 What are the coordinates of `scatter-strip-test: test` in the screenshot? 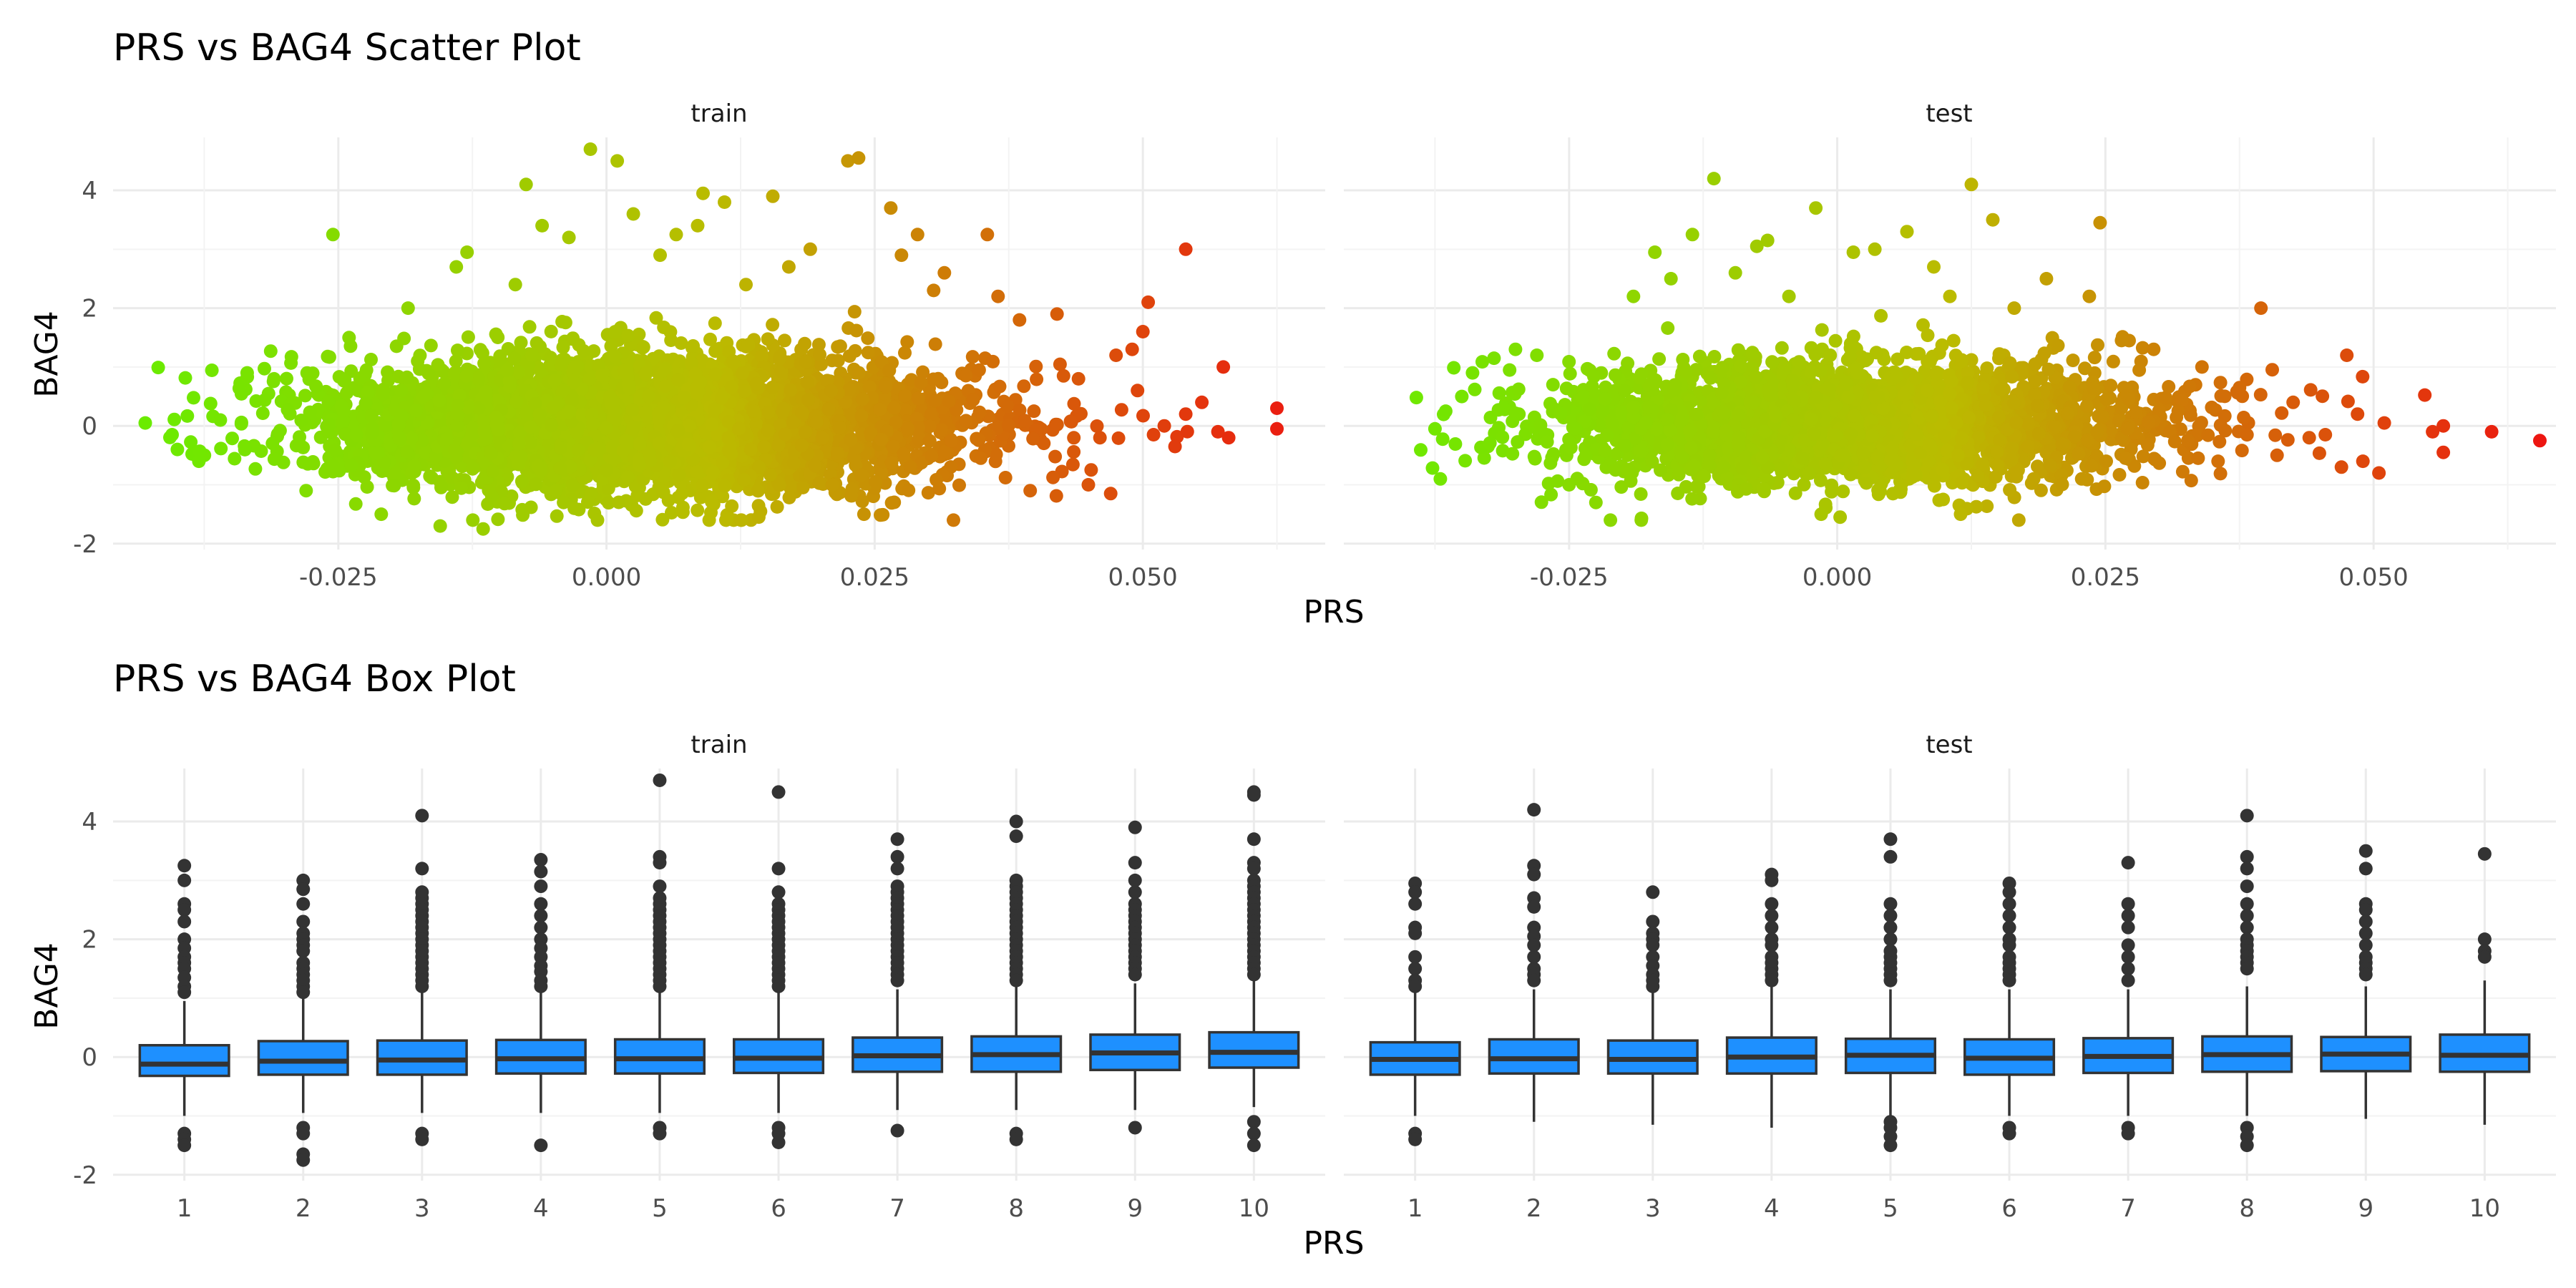 It's located at (1949, 113).